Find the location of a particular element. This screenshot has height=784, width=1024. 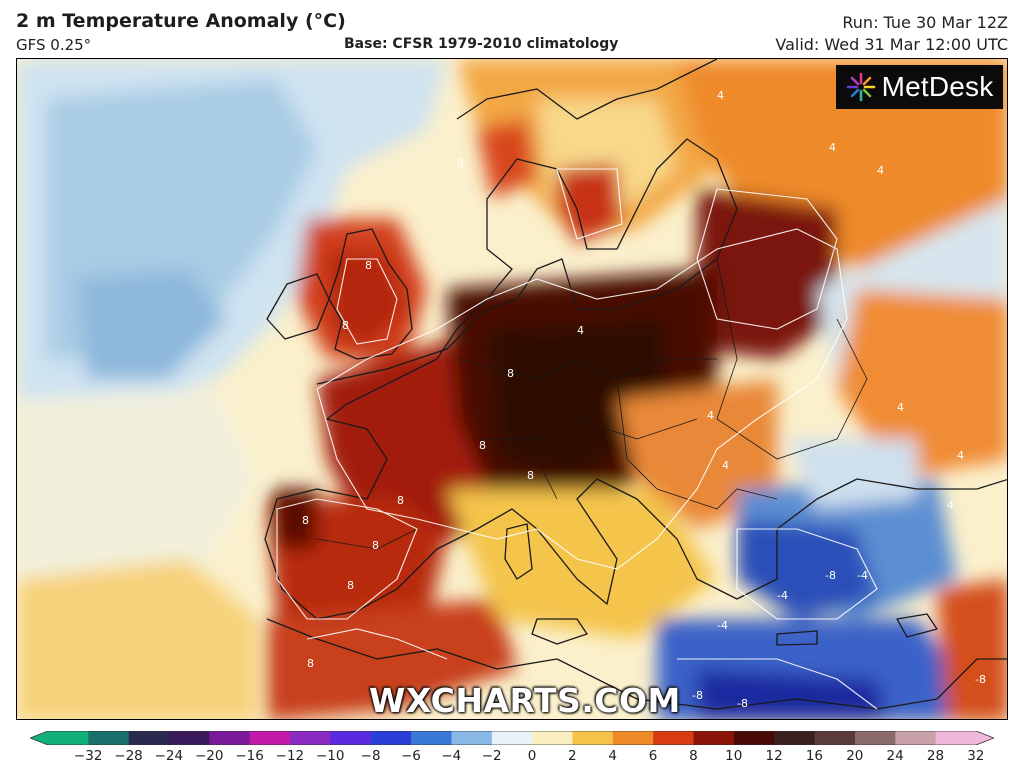

valid-time-label: Valid: Wed 31 Mar 12:00 UTC is located at coordinates (891, 44).